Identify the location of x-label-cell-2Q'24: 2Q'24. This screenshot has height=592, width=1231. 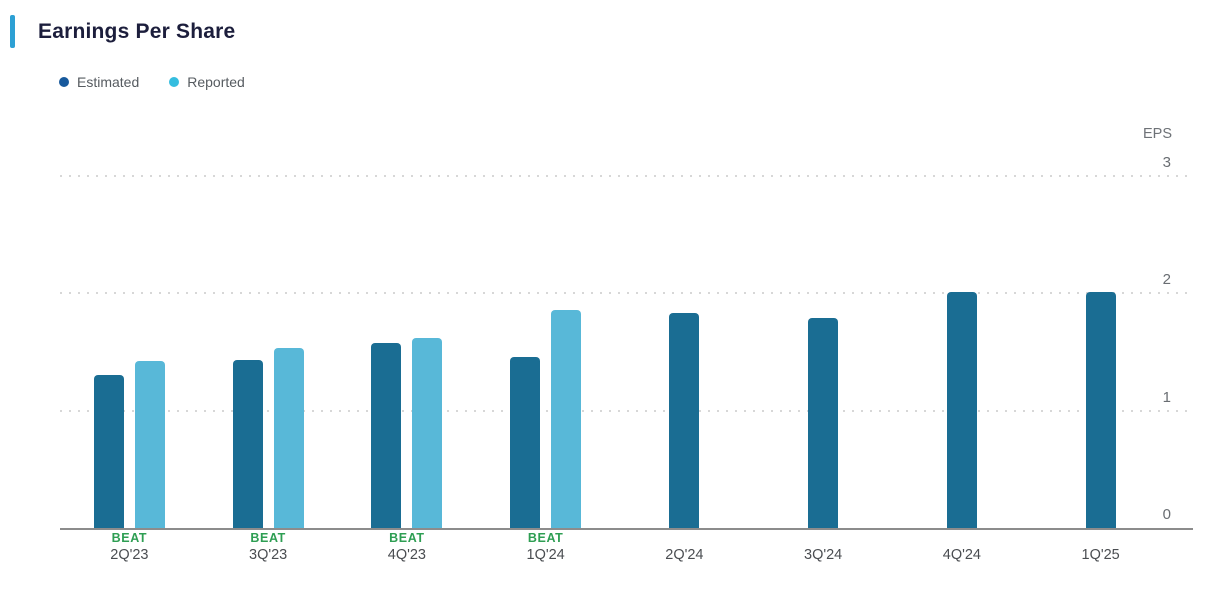
(684, 548).